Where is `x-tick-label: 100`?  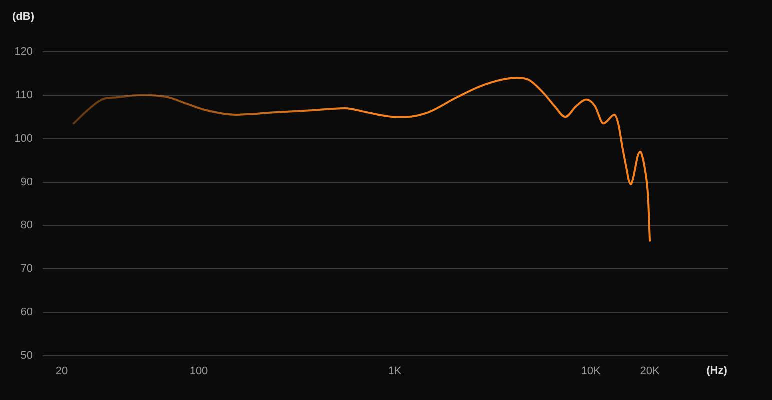 x-tick-label: 100 is located at coordinates (199, 372).